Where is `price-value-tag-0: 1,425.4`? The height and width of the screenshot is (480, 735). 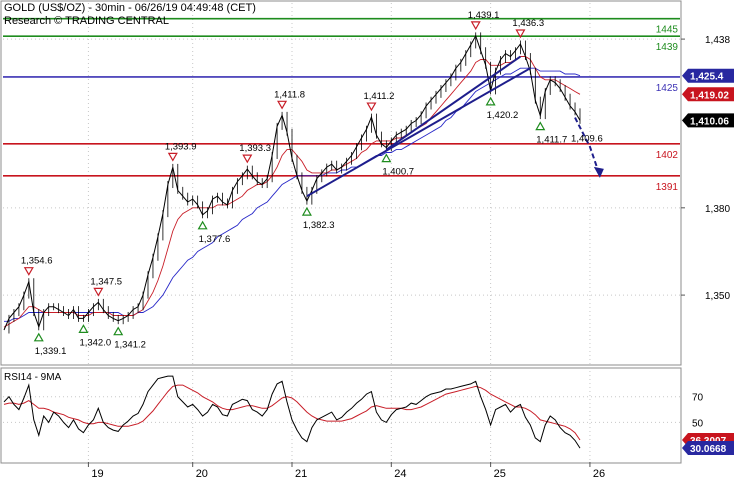
price-value-tag-0: 1,425.4 is located at coordinates (708, 75).